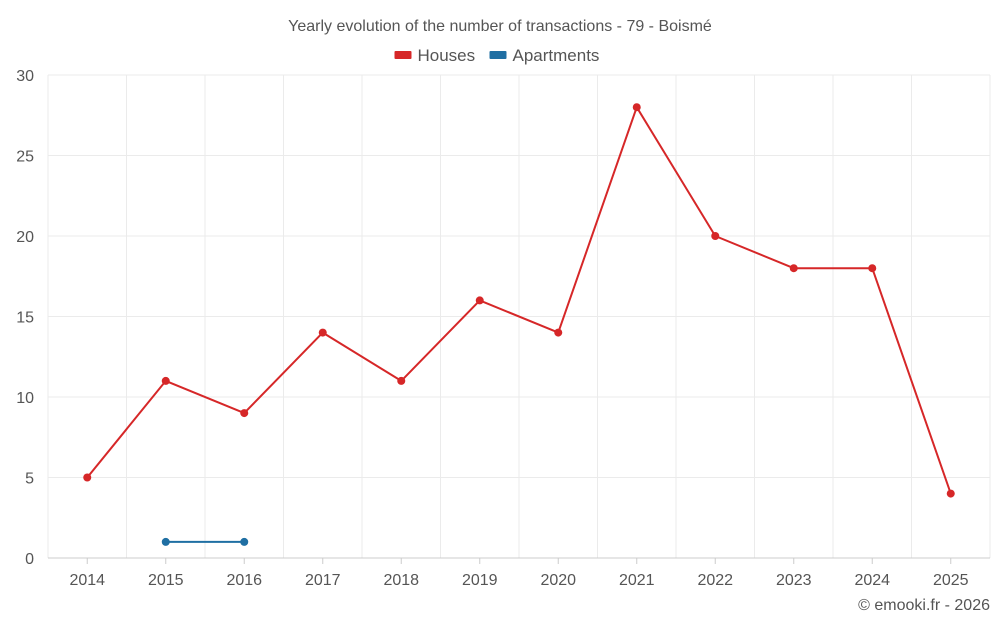  What do you see at coordinates (924, 605) in the screenshot?
I see `credit: © emooki.fr - 2026` at bounding box center [924, 605].